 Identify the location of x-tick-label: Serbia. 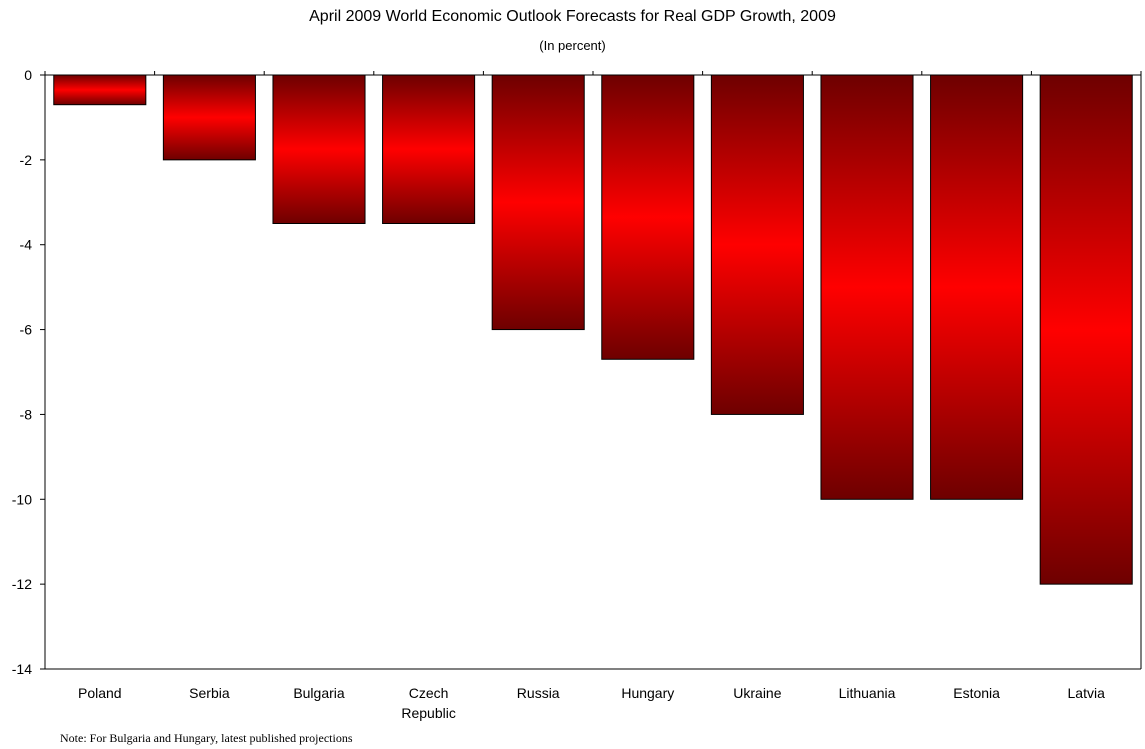
(209, 693).